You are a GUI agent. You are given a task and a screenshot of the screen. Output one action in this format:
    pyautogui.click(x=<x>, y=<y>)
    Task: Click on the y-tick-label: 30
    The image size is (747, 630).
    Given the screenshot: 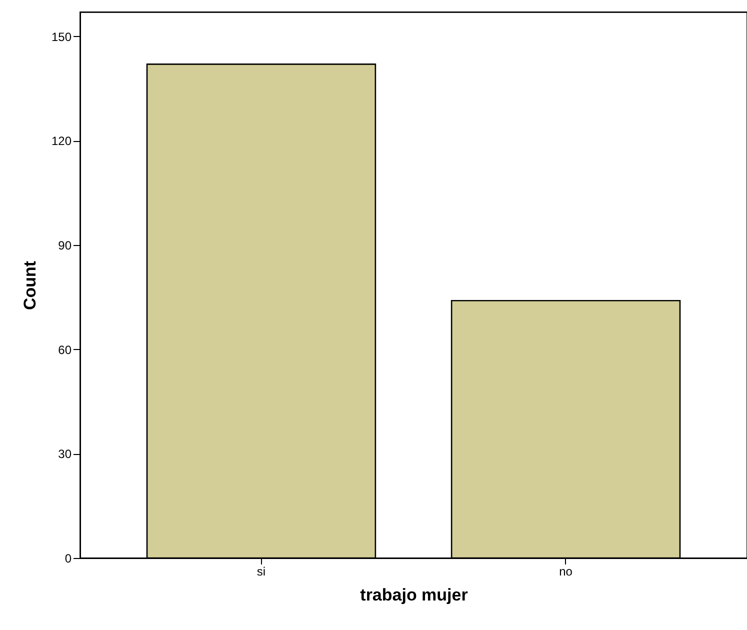 What is the action you would take?
    pyautogui.click(x=65, y=454)
    